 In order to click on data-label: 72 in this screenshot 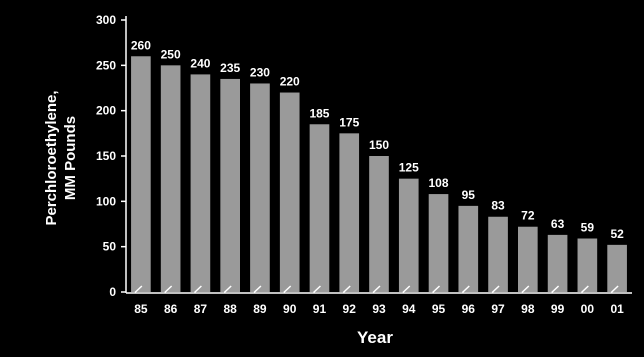, I will do `click(528, 216)`.